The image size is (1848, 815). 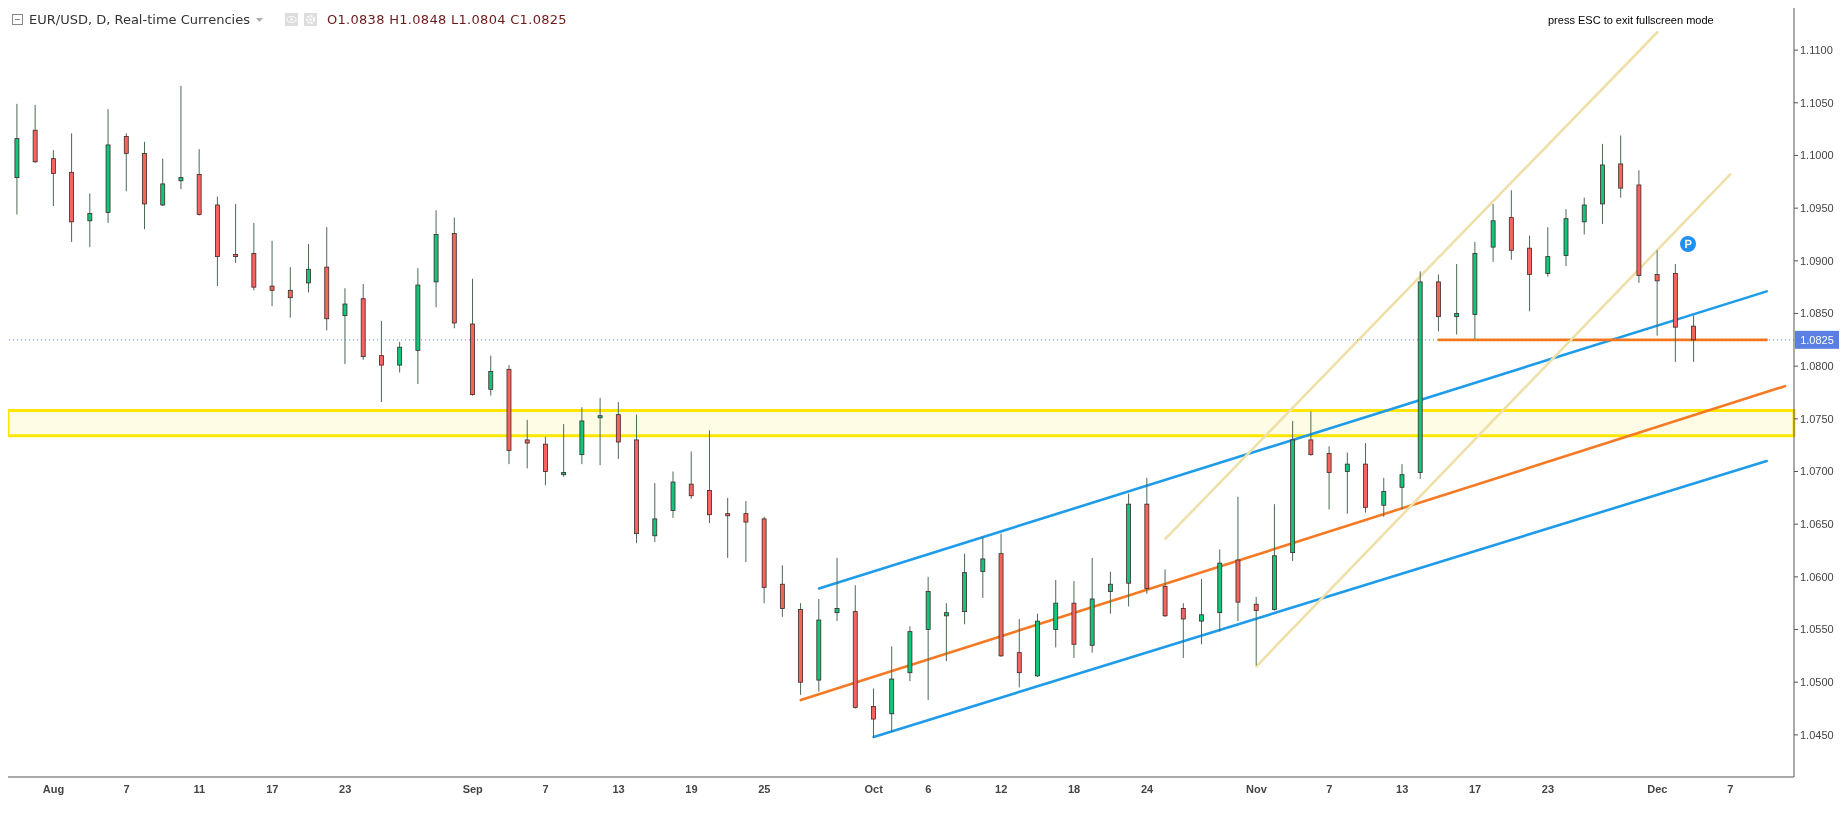 I want to click on y-tick-label: 1.0800, so click(x=1817, y=366).